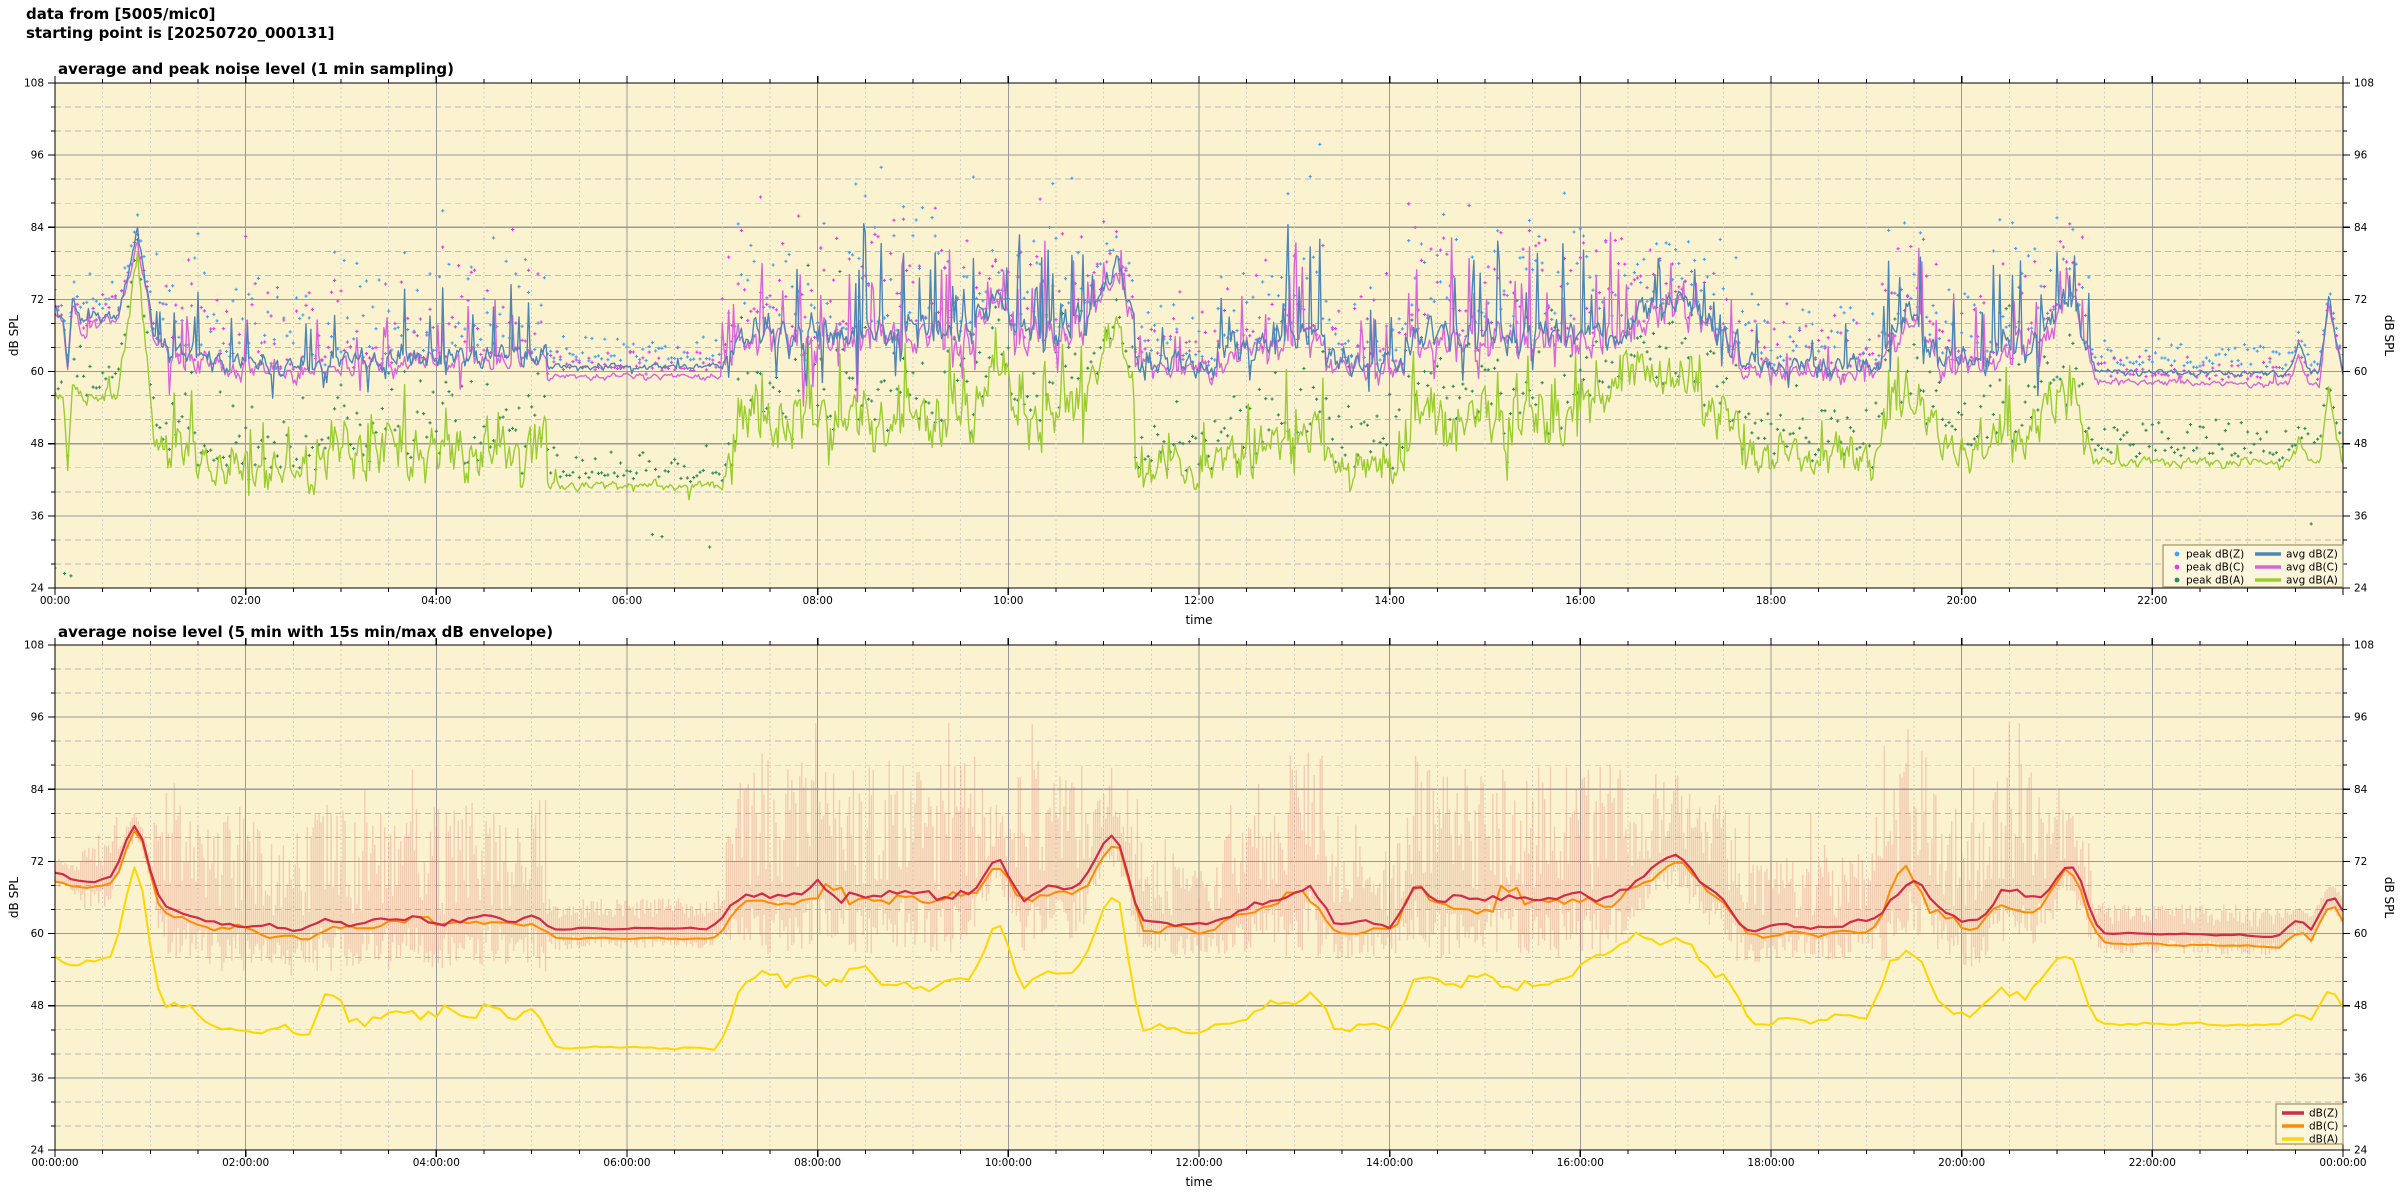  I want to click on x-tick-label: 20:00:00, so click(1961, 1163).